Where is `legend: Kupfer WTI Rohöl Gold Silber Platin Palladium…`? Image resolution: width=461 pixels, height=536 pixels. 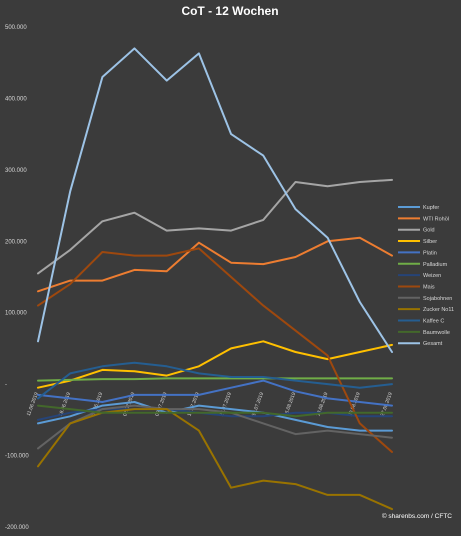
legend: Kupfer WTI Rohöl Gold Silber Platin Palladium… is located at coordinates (426, 276).